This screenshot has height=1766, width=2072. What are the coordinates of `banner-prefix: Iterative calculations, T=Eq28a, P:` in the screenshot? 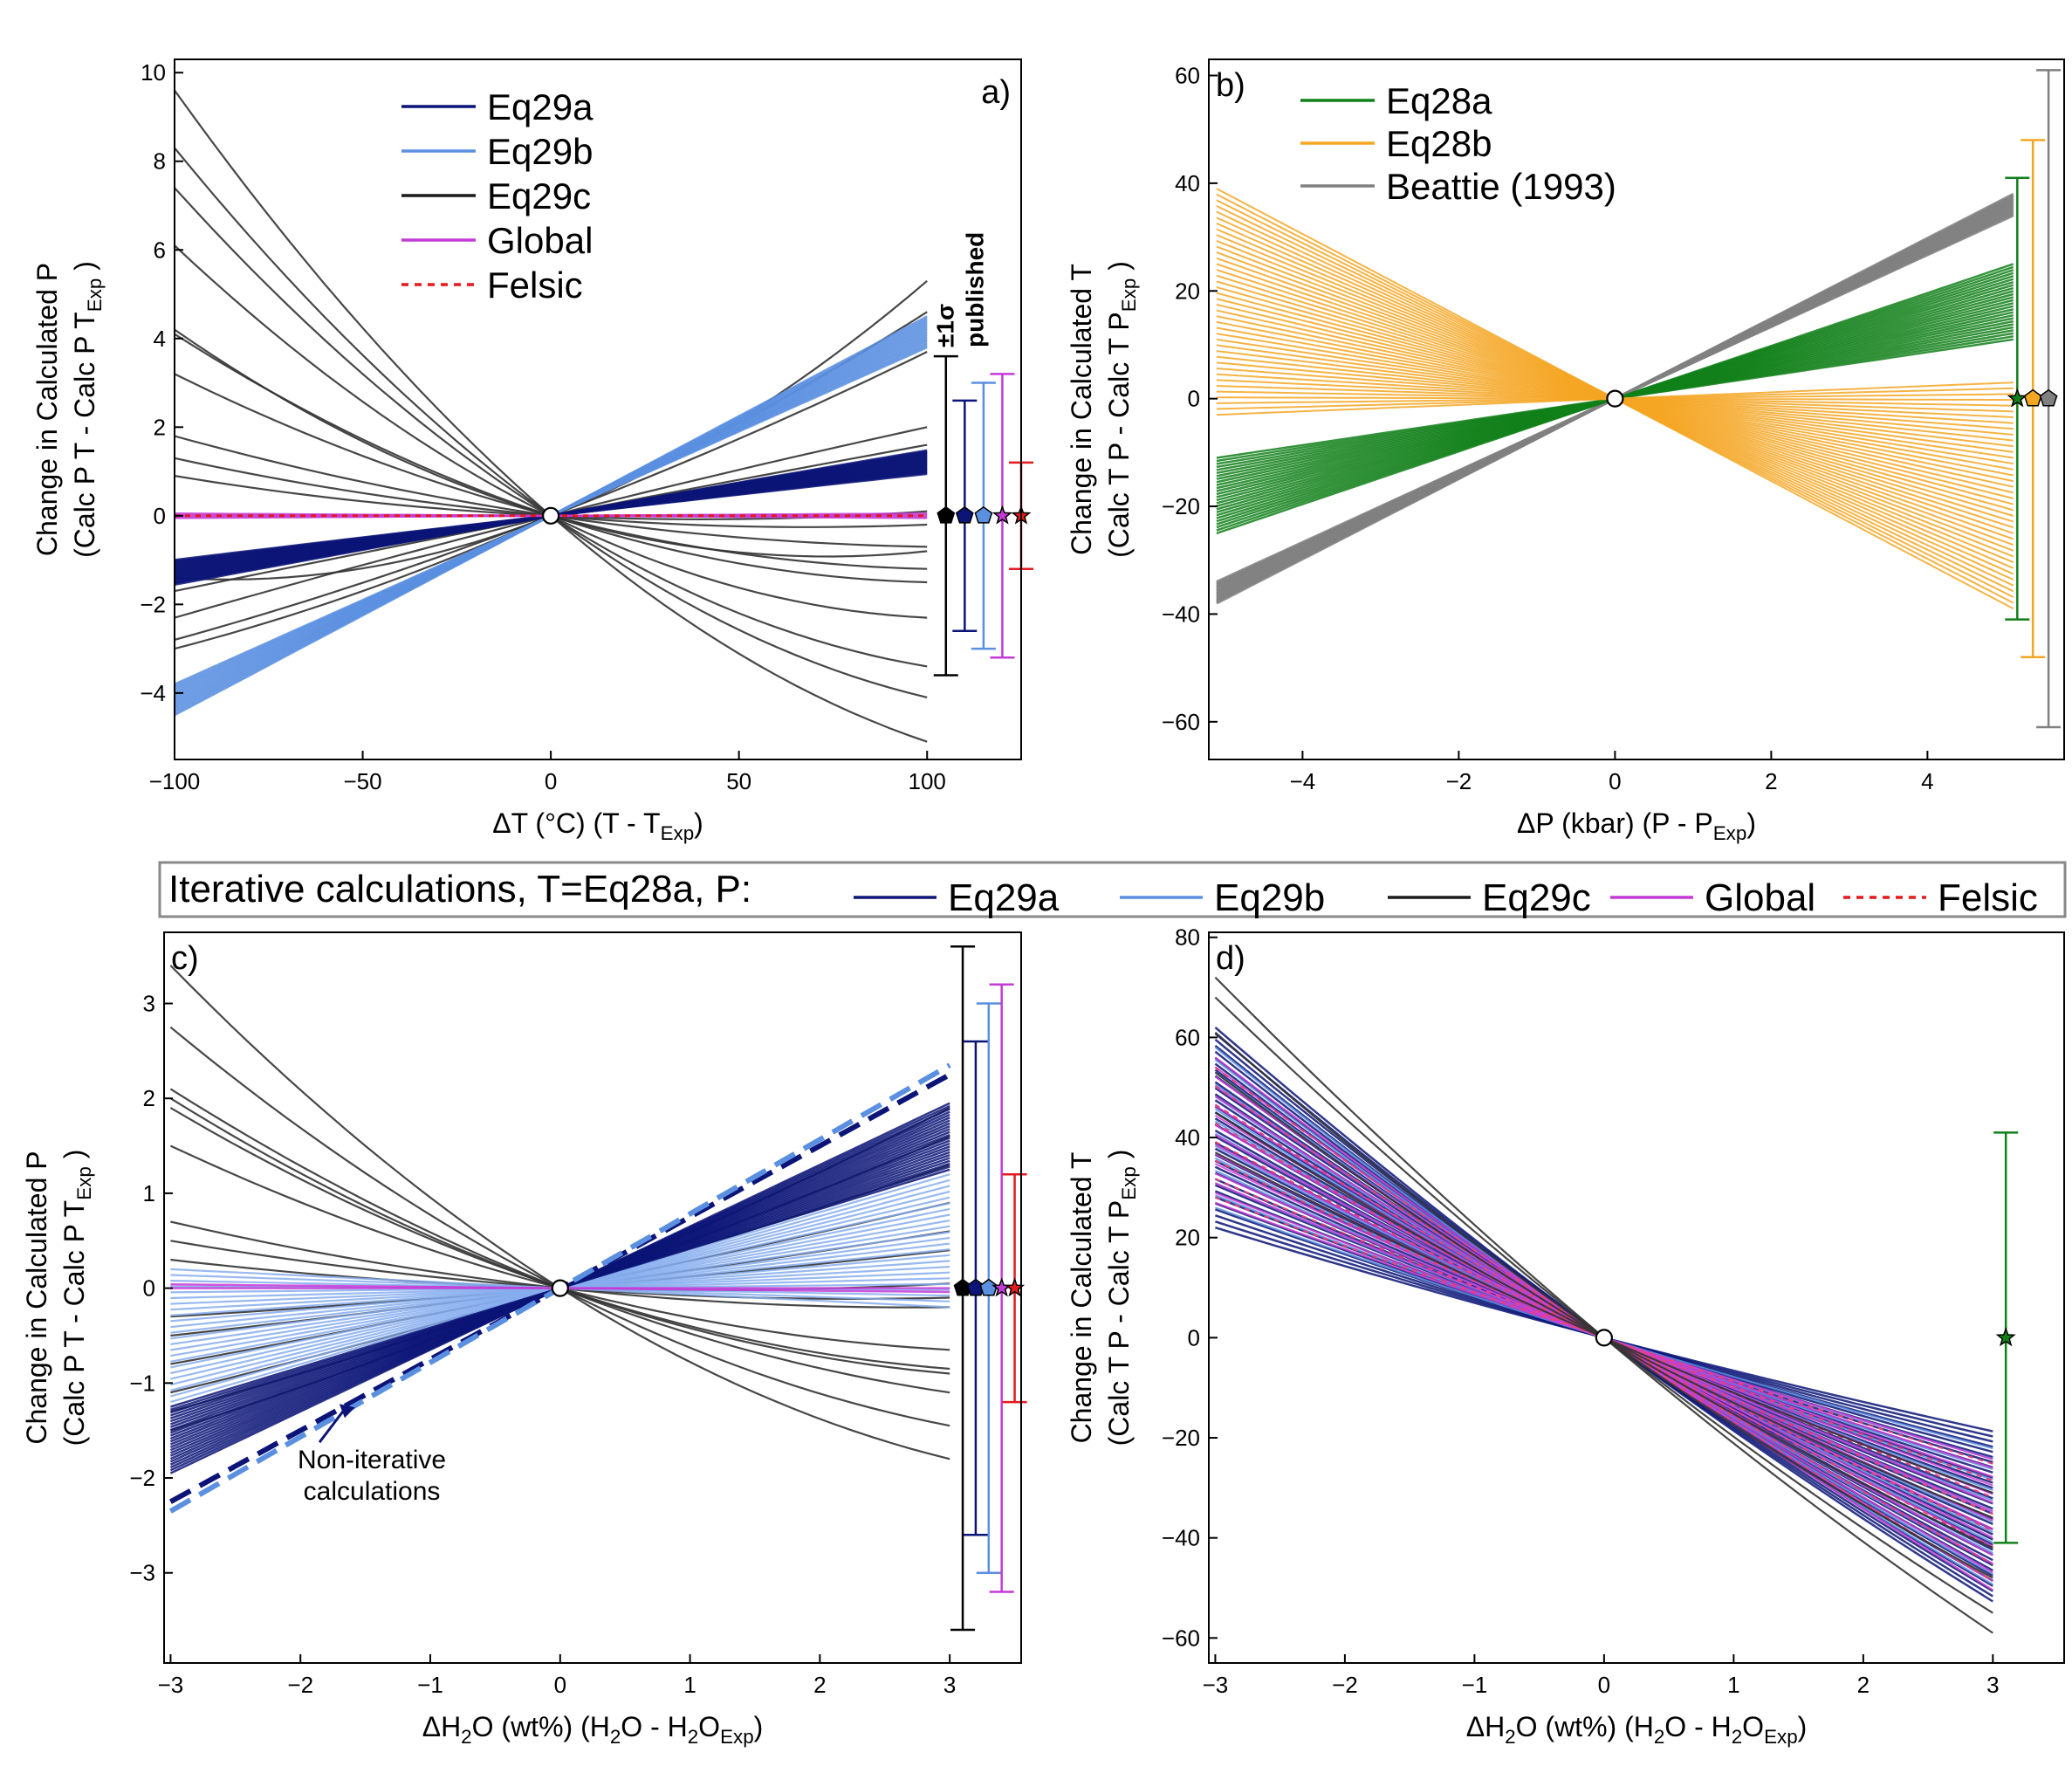 It's located at (459, 889).